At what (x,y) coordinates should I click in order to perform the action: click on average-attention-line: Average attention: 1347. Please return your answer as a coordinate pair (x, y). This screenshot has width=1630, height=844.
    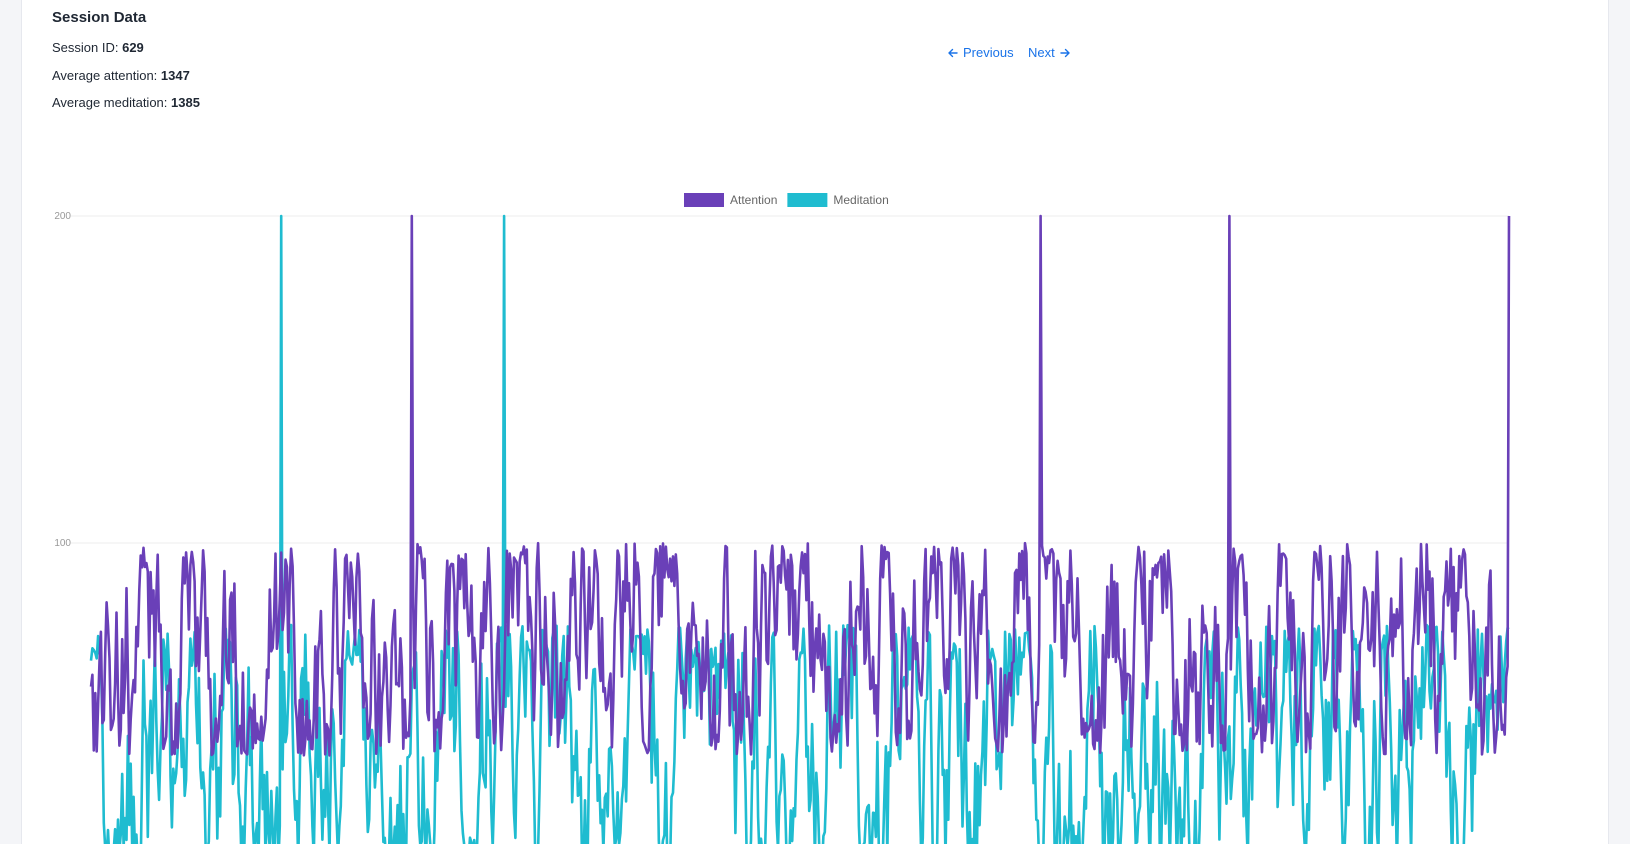
    Looking at the image, I should click on (121, 75).